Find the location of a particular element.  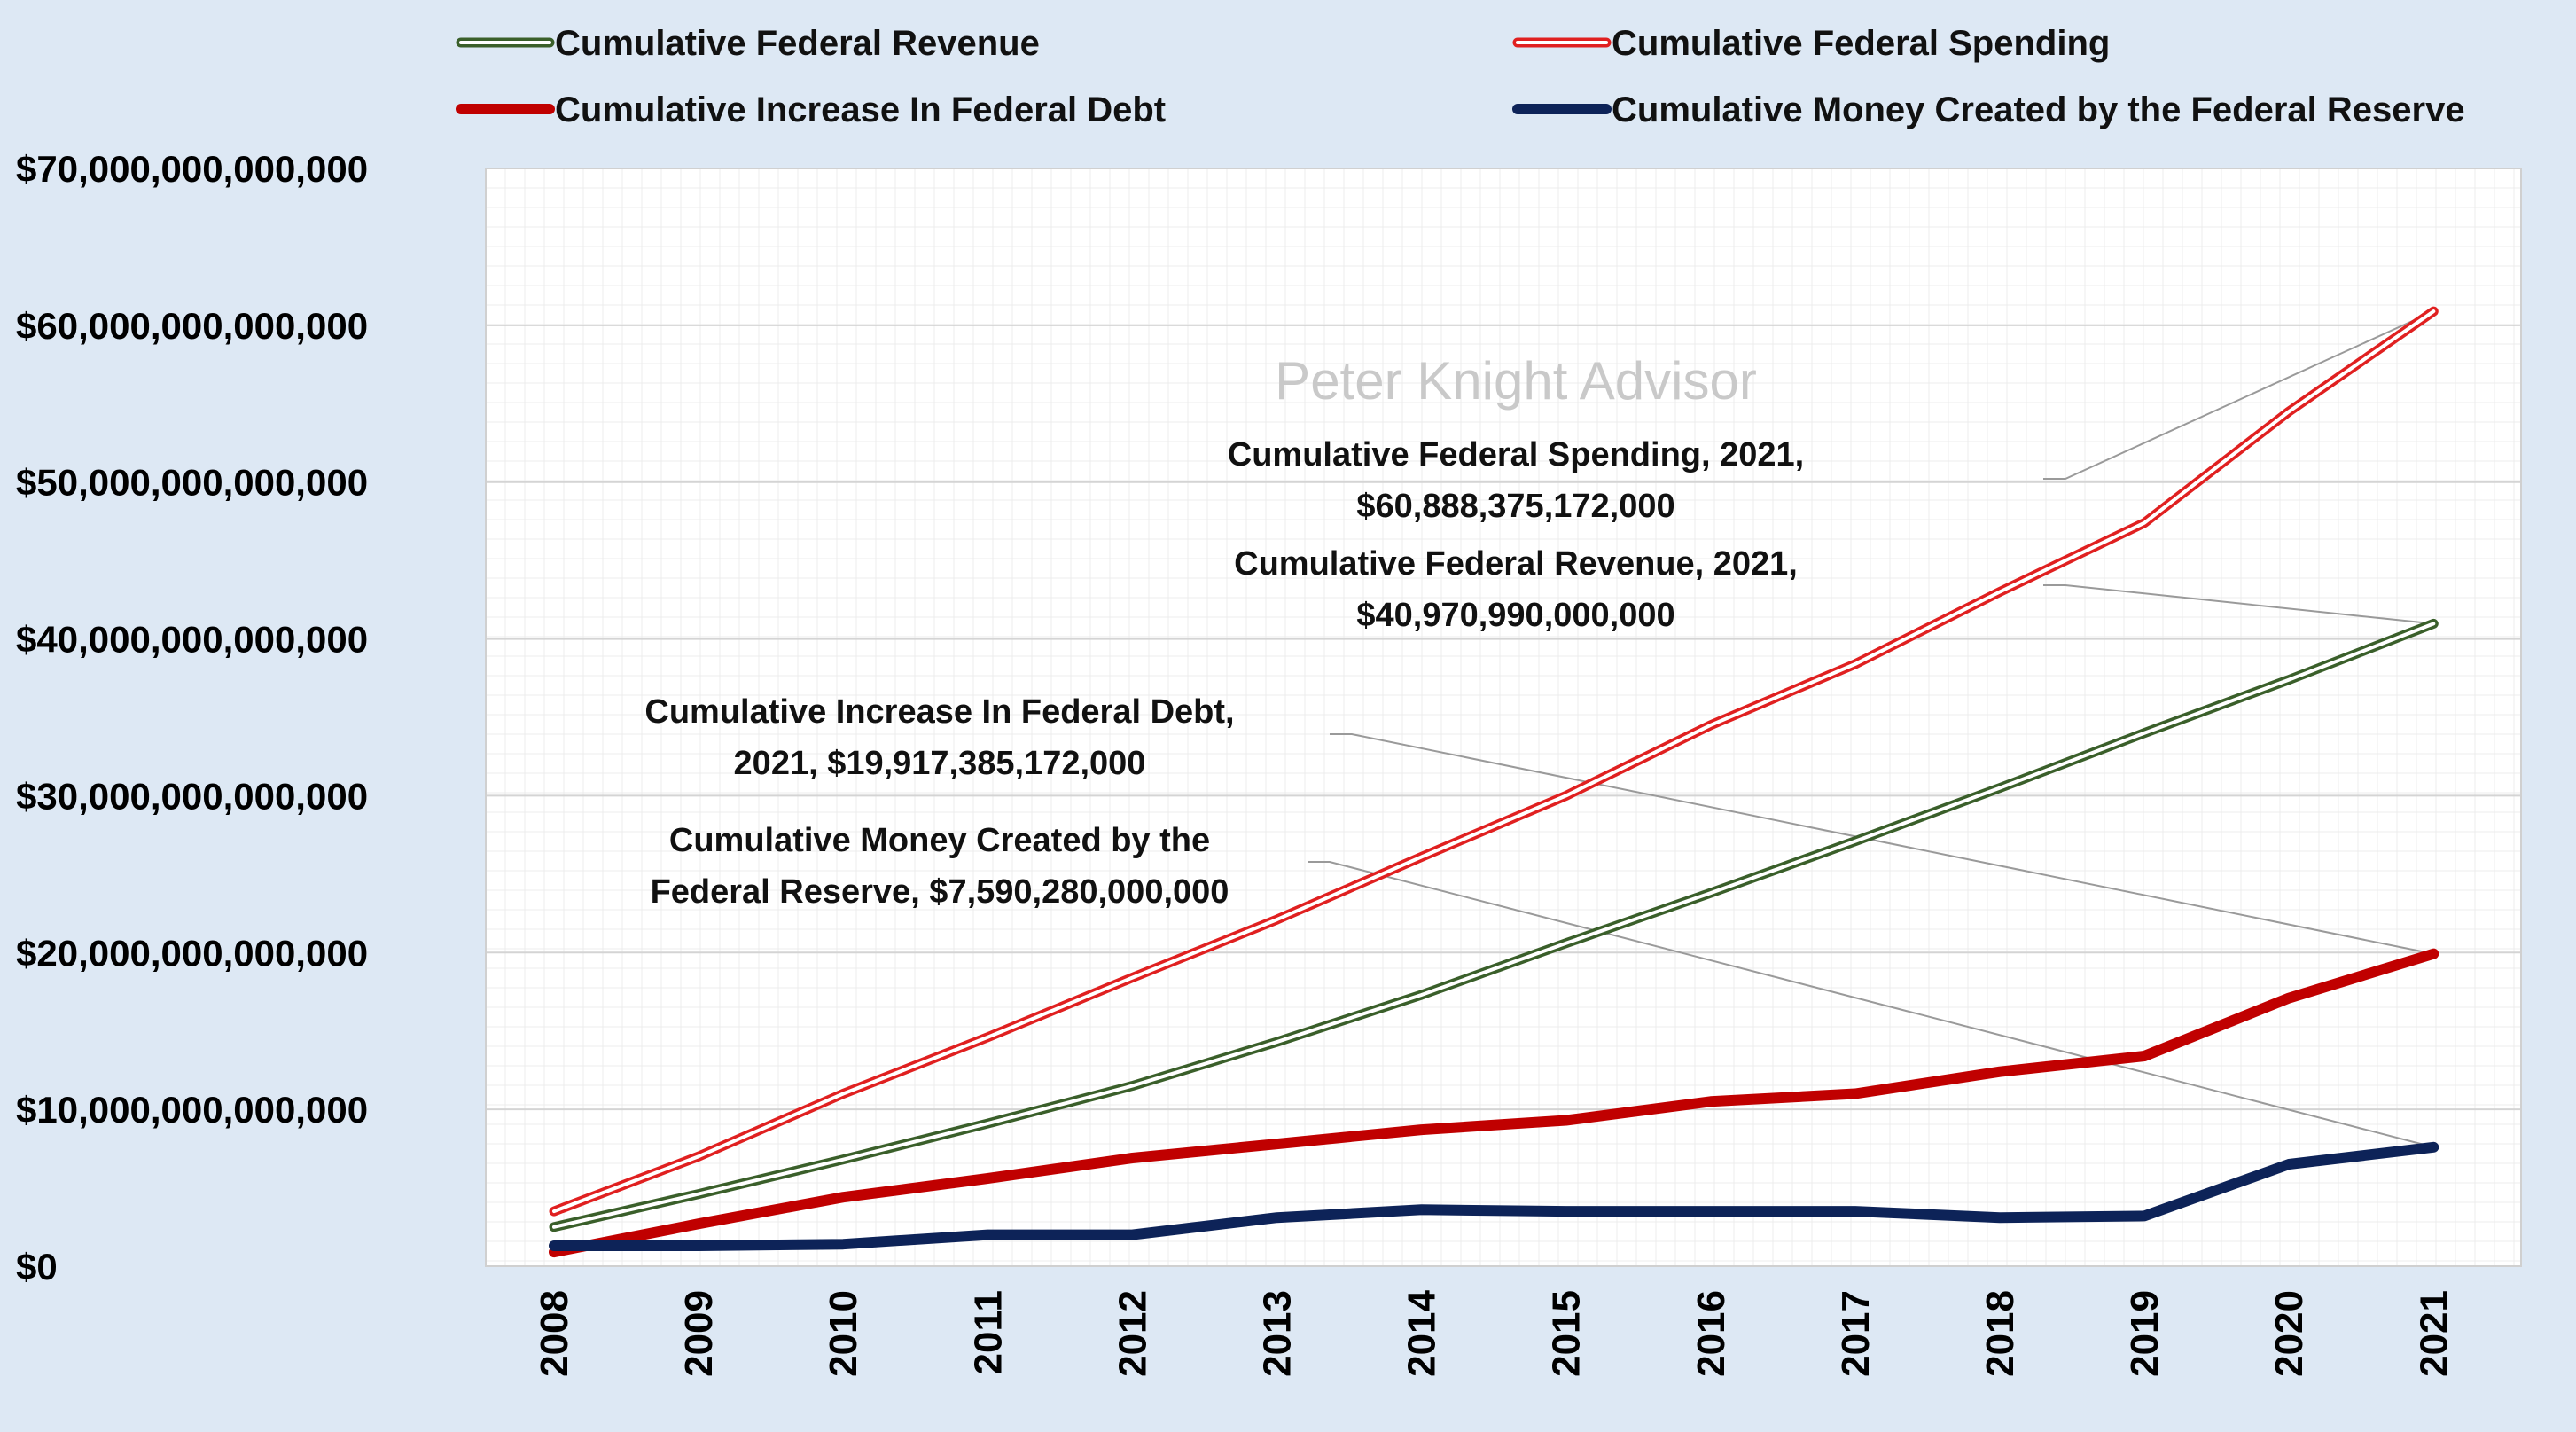

annotation-text: Cumulative Federal Spending, 2021, is located at coordinates (1516, 455).